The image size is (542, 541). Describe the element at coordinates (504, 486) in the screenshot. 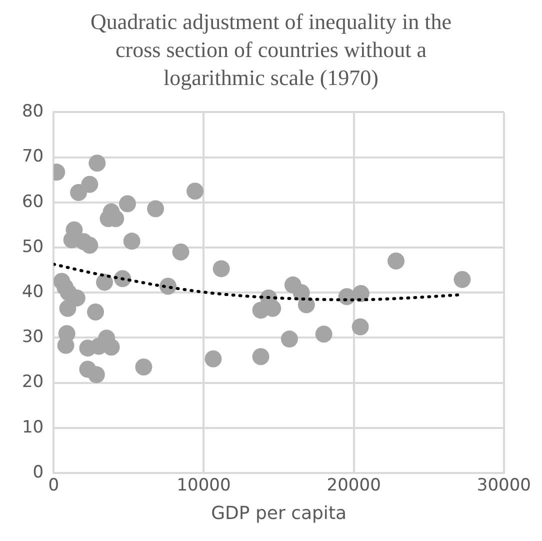

I see `x-tick-label: 30000` at that location.